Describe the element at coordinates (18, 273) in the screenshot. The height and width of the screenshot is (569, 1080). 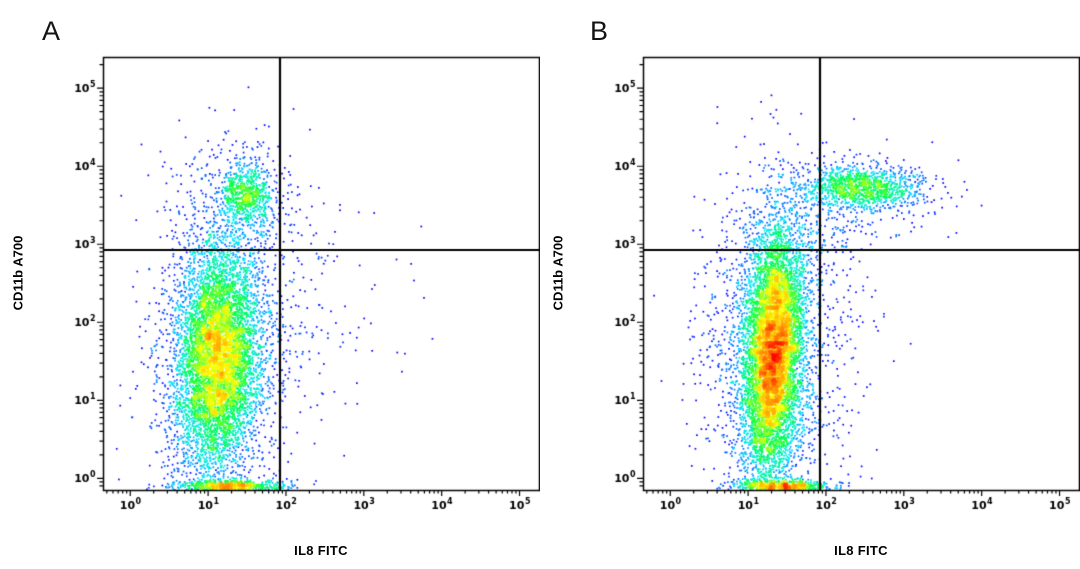
I see `y-axis-label-a: CD11b A700` at that location.